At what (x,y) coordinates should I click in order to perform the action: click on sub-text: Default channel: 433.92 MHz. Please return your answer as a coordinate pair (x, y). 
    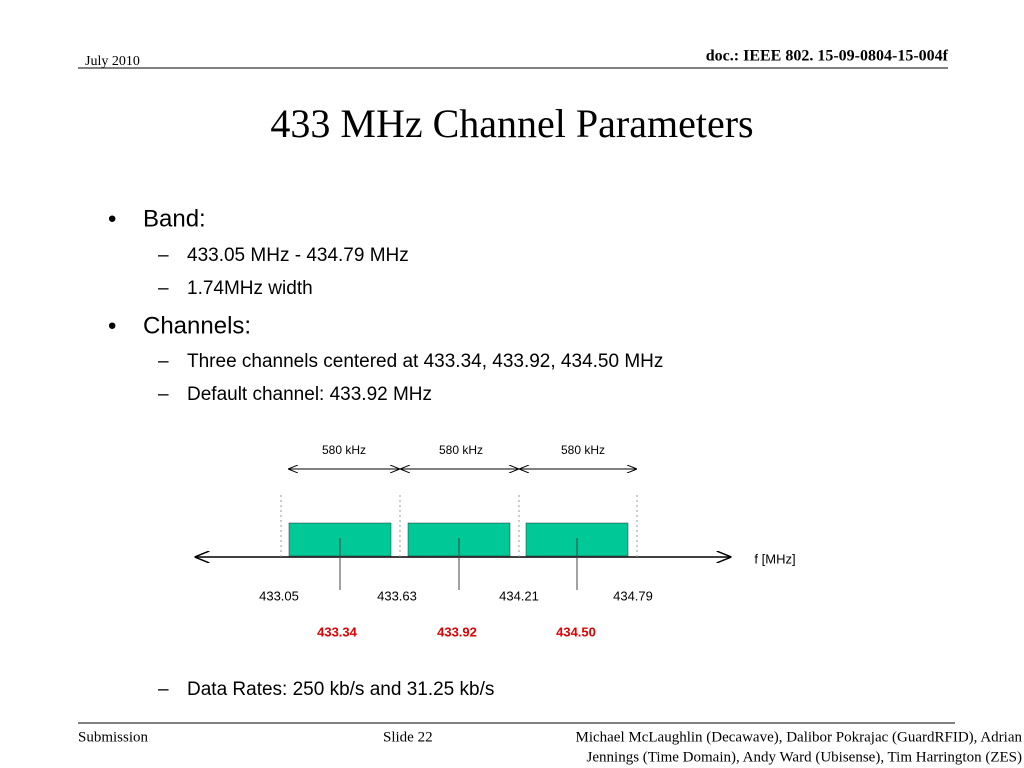
    Looking at the image, I should click on (309, 394).